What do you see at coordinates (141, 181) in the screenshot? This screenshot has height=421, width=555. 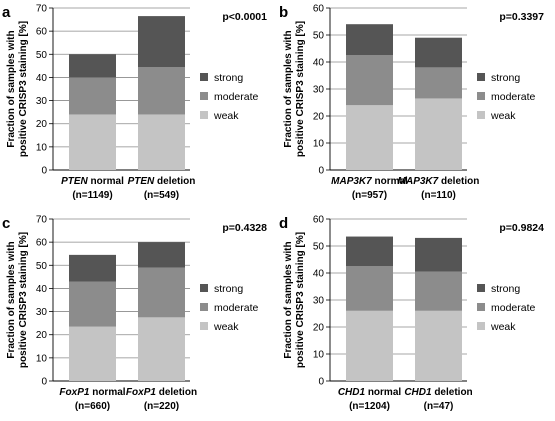 I see `x-category-gene: PTEN` at bounding box center [141, 181].